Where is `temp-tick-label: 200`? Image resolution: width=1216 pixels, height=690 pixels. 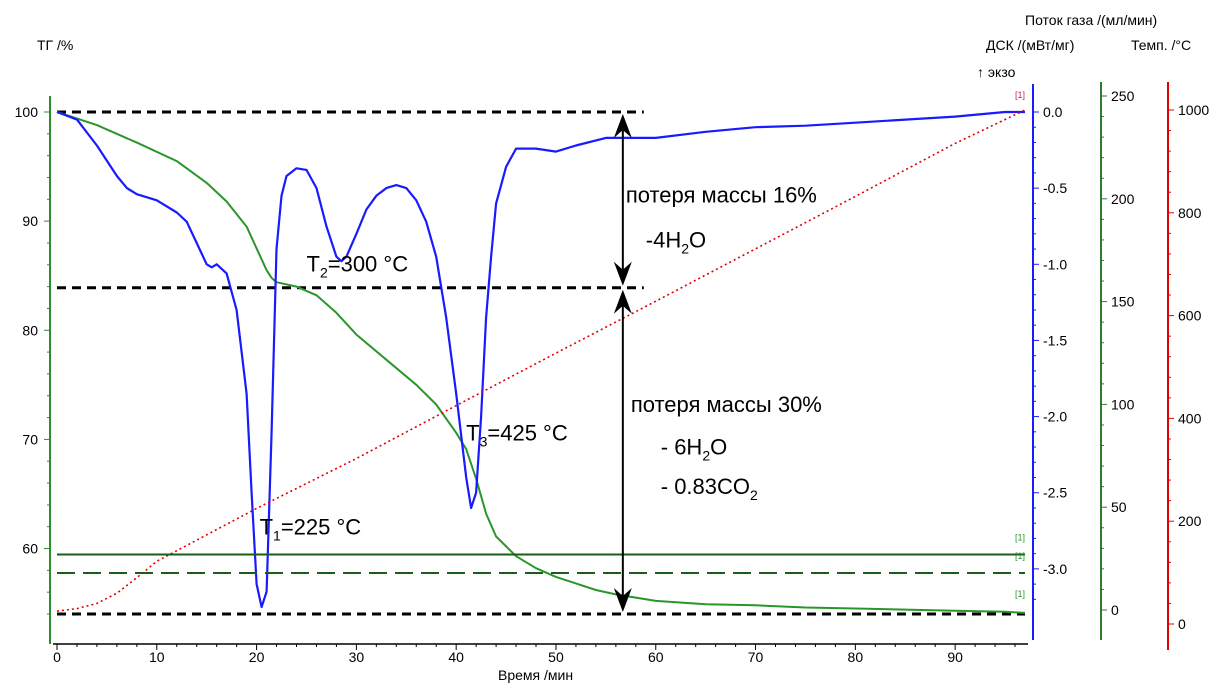
temp-tick-label: 200 is located at coordinates (1190, 521).